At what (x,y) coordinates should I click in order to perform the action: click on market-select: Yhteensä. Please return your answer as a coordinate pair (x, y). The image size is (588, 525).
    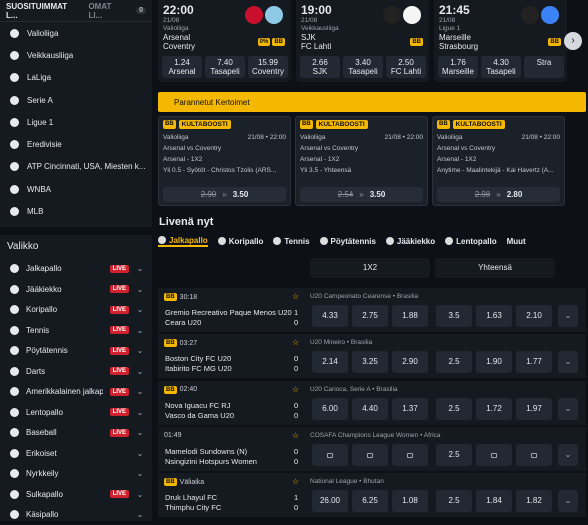
    Looking at the image, I should click on (495, 268).